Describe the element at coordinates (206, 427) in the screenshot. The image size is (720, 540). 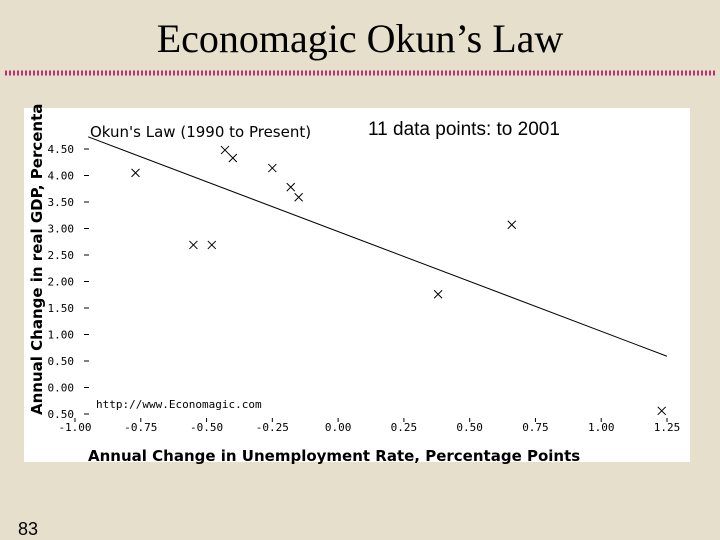
I see `x-tick-label: -0.50` at that location.